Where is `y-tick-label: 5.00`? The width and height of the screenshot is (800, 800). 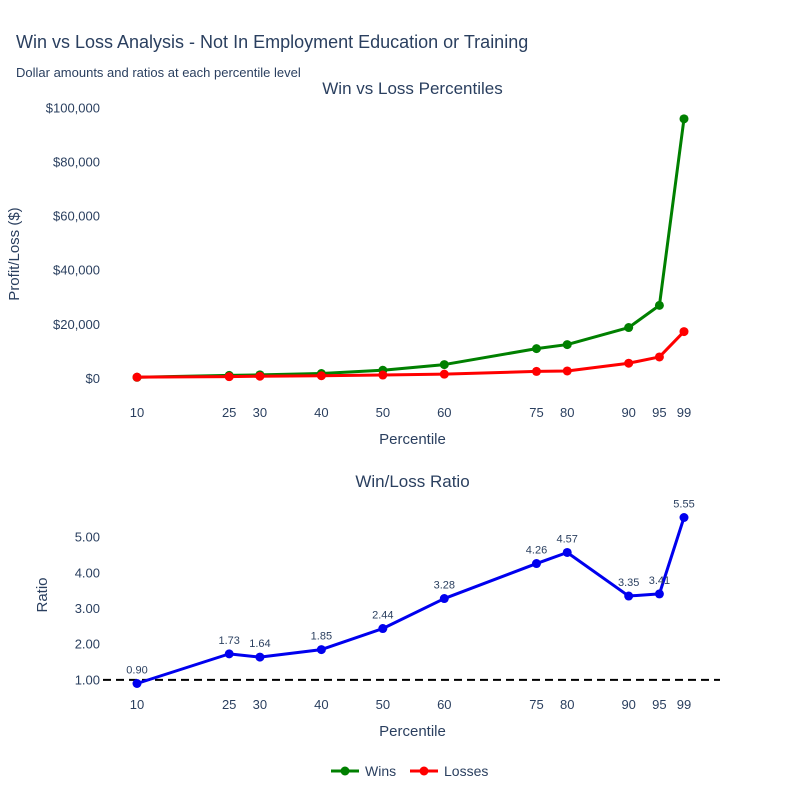
y-tick-label: 5.00 is located at coordinates (87, 537).